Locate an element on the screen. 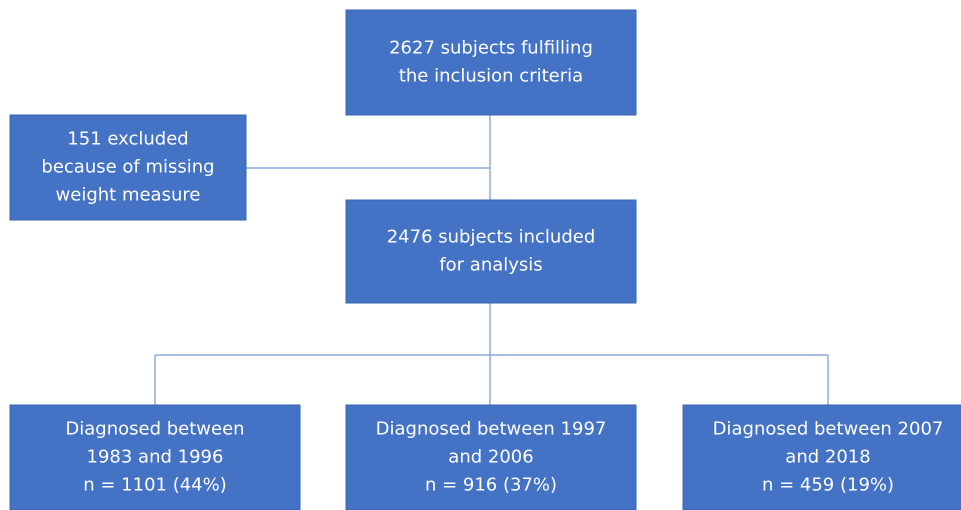 The width and height of the screenshot is (961, 510). node-text: Diagnosed between is located at coordinates (154, 429).